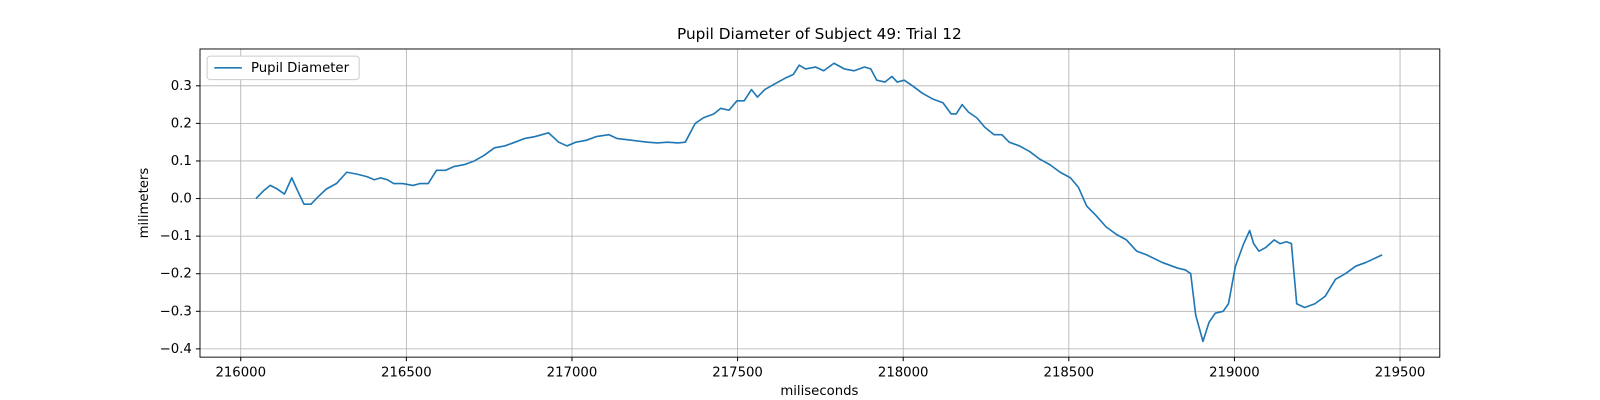  Describe the element at coordinates (181, 86) in the screenshot. I see `y-tick-label: 0.3` at that location.